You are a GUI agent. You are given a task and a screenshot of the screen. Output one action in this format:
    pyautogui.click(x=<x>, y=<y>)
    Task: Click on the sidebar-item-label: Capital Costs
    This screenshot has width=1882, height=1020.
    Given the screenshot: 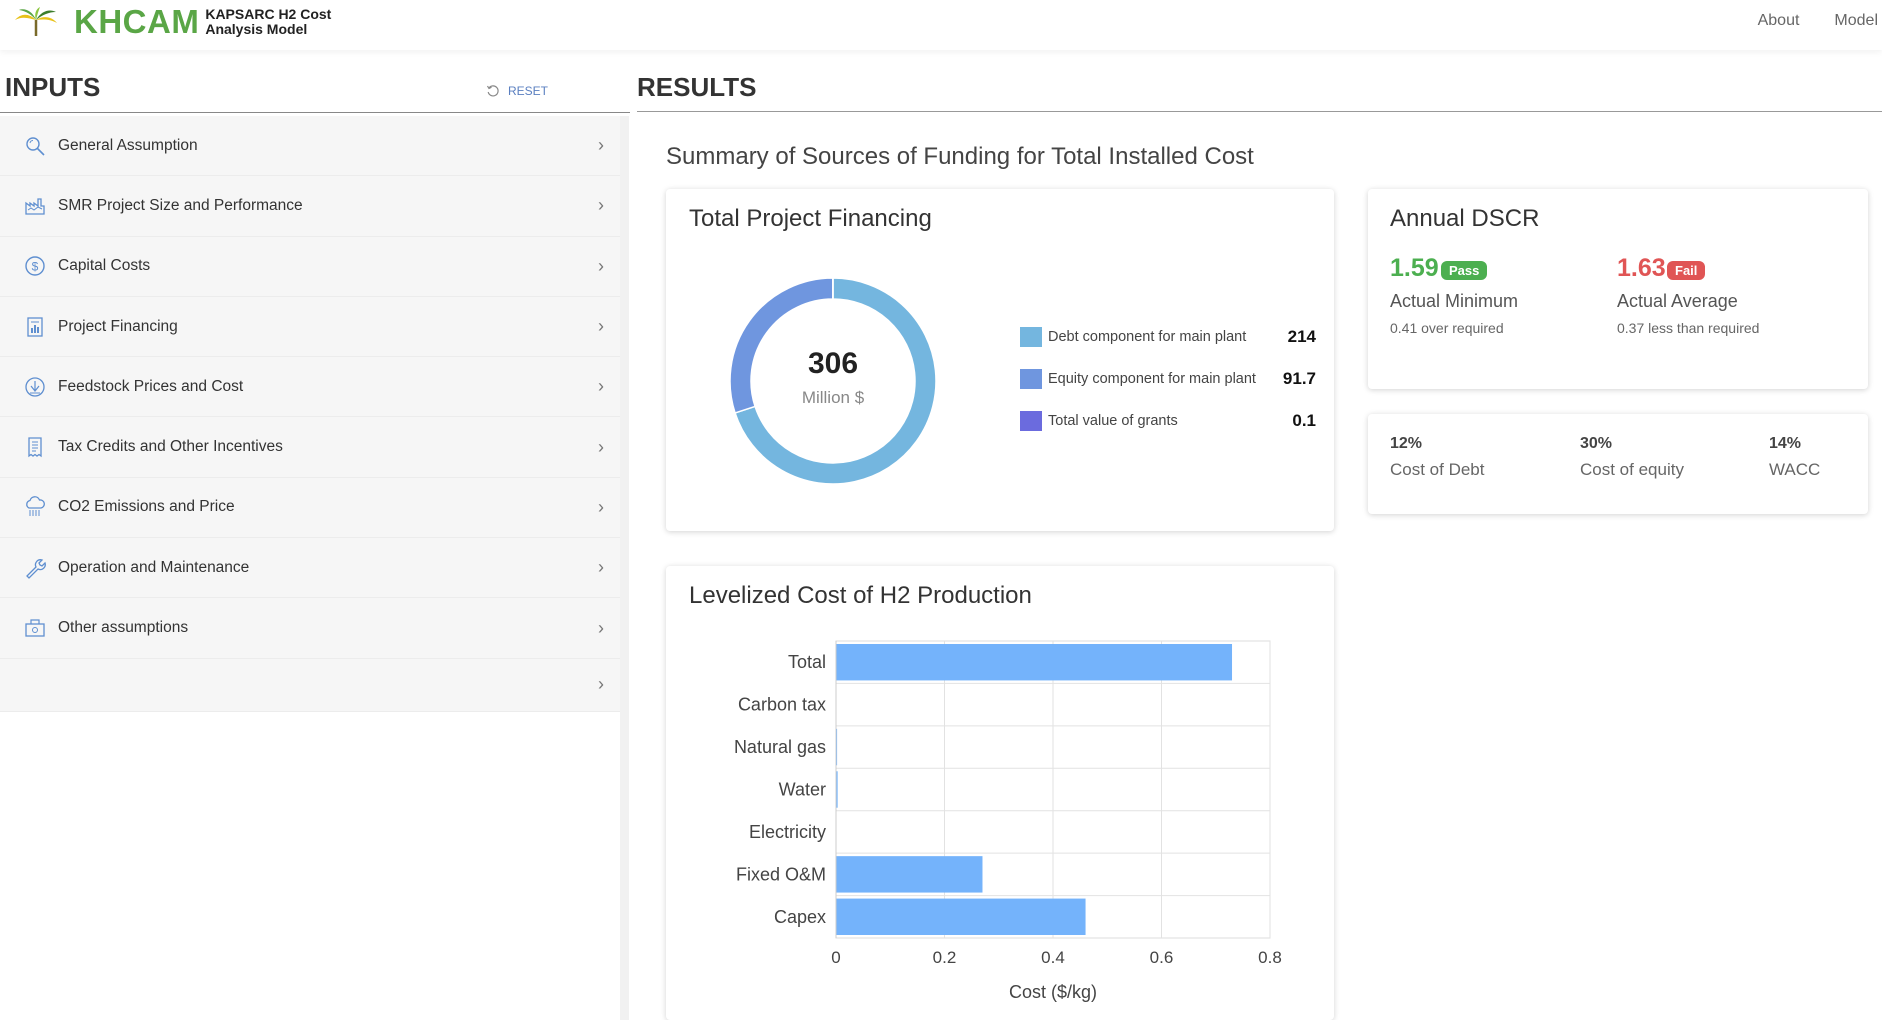 What is the action you would take?
    pyautogui.click(x=104, y=266)
    